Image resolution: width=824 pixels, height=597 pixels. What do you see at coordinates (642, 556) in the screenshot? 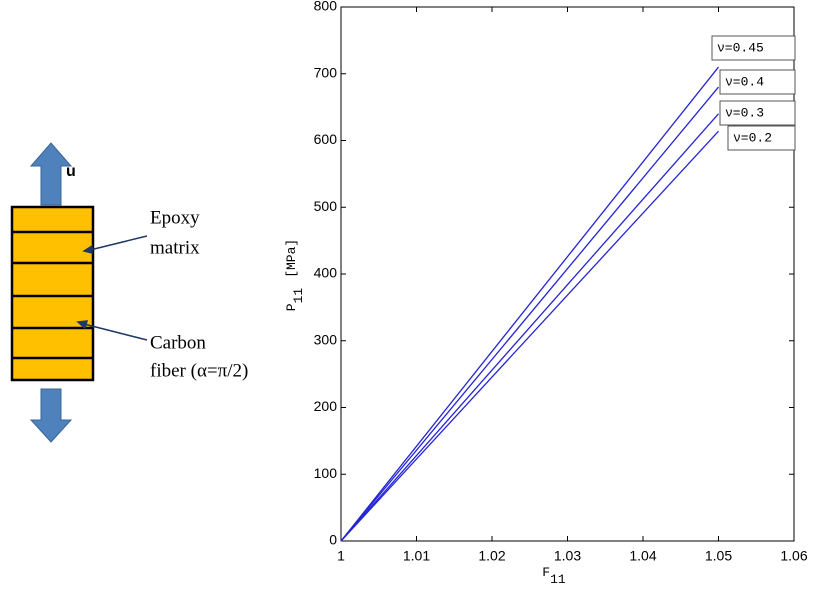
I see `x-tick-label: 1.04` at bounding box center [642, 556].